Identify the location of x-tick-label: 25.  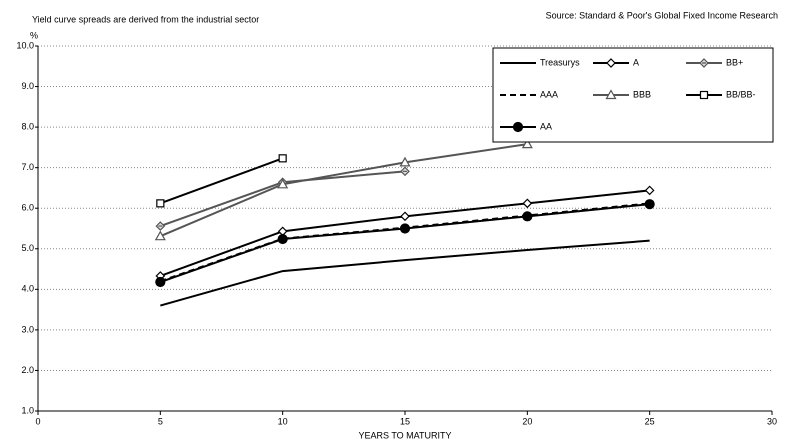
(650, 421).